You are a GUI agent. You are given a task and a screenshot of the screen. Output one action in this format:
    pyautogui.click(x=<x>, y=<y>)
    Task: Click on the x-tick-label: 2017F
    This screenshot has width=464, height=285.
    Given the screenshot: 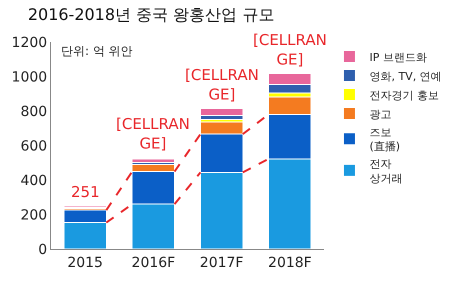 What is the action you would take?
    pyautogui.click(x=222, y=262)
    